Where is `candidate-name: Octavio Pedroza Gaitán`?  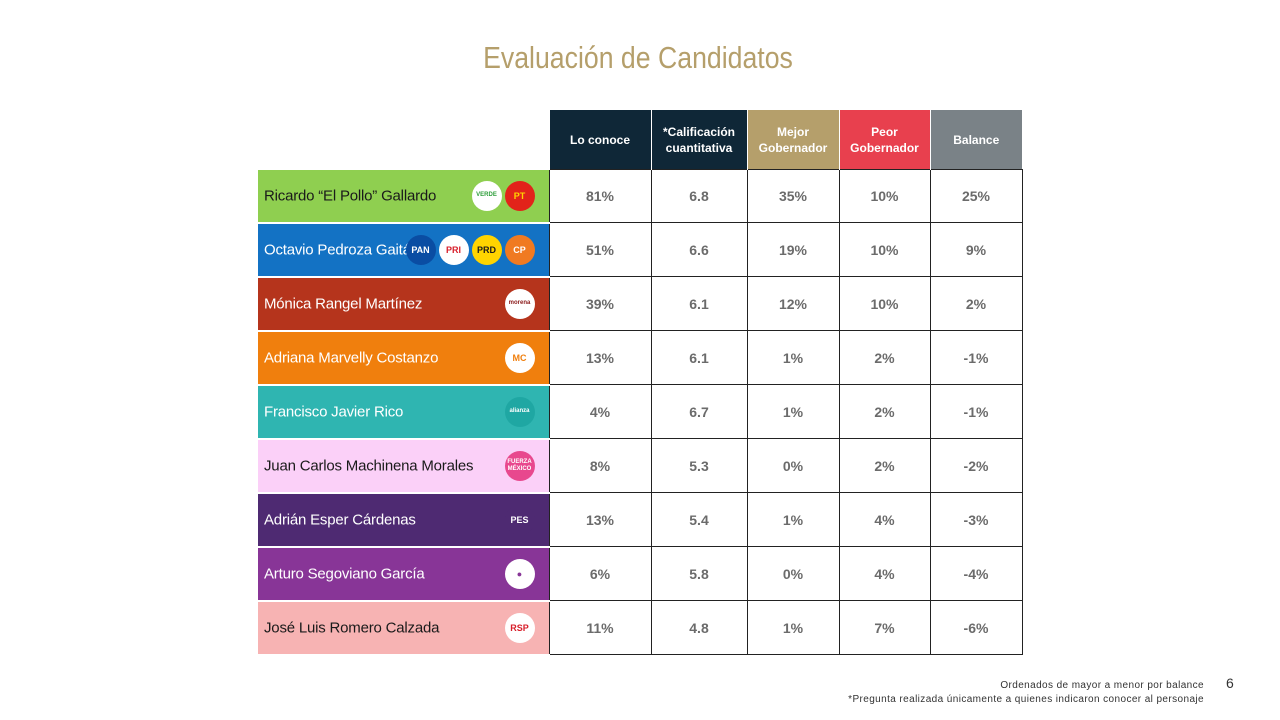
candidate-name: Octavio Pedroza Gaitán is located at coordinates (341, 249).